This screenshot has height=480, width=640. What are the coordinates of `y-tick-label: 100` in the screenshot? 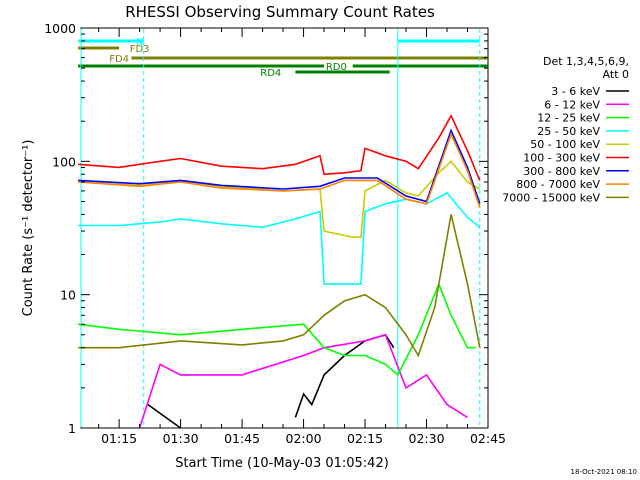 It's located at (64, 161).